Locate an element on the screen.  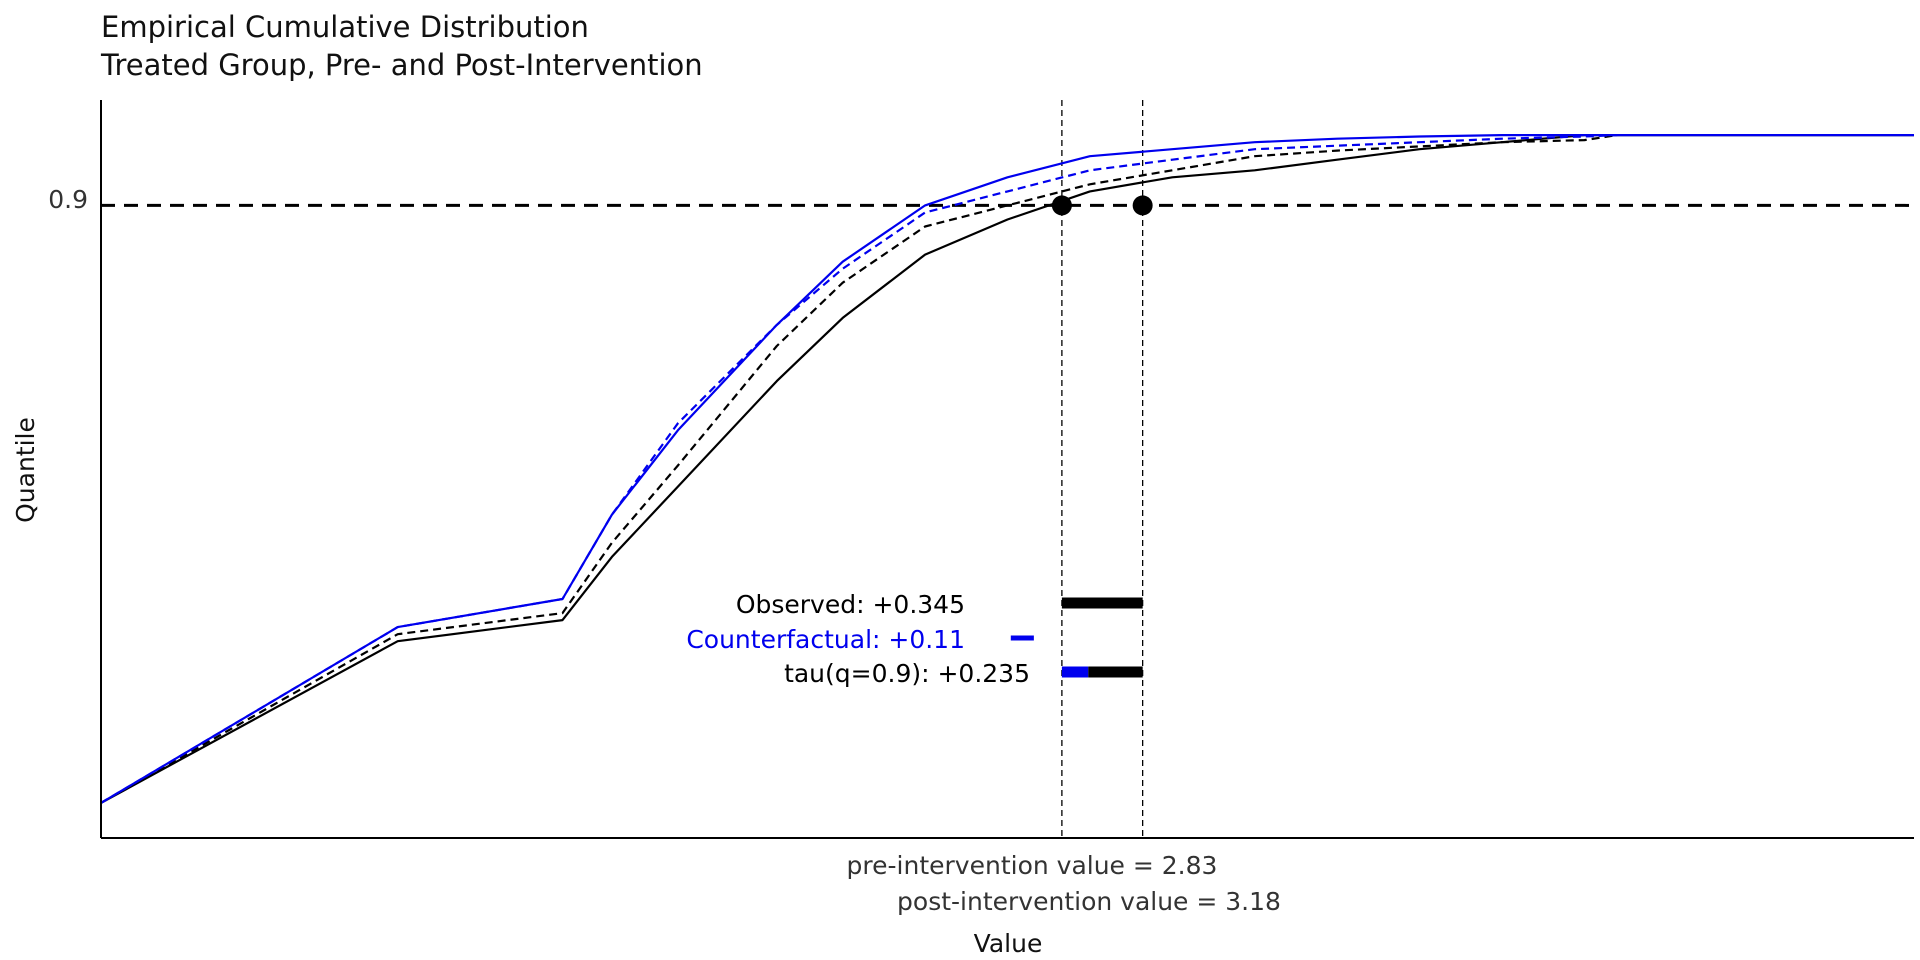
chart-title: Empirical Cumulative Distribution is located at coordinates (345, 27).